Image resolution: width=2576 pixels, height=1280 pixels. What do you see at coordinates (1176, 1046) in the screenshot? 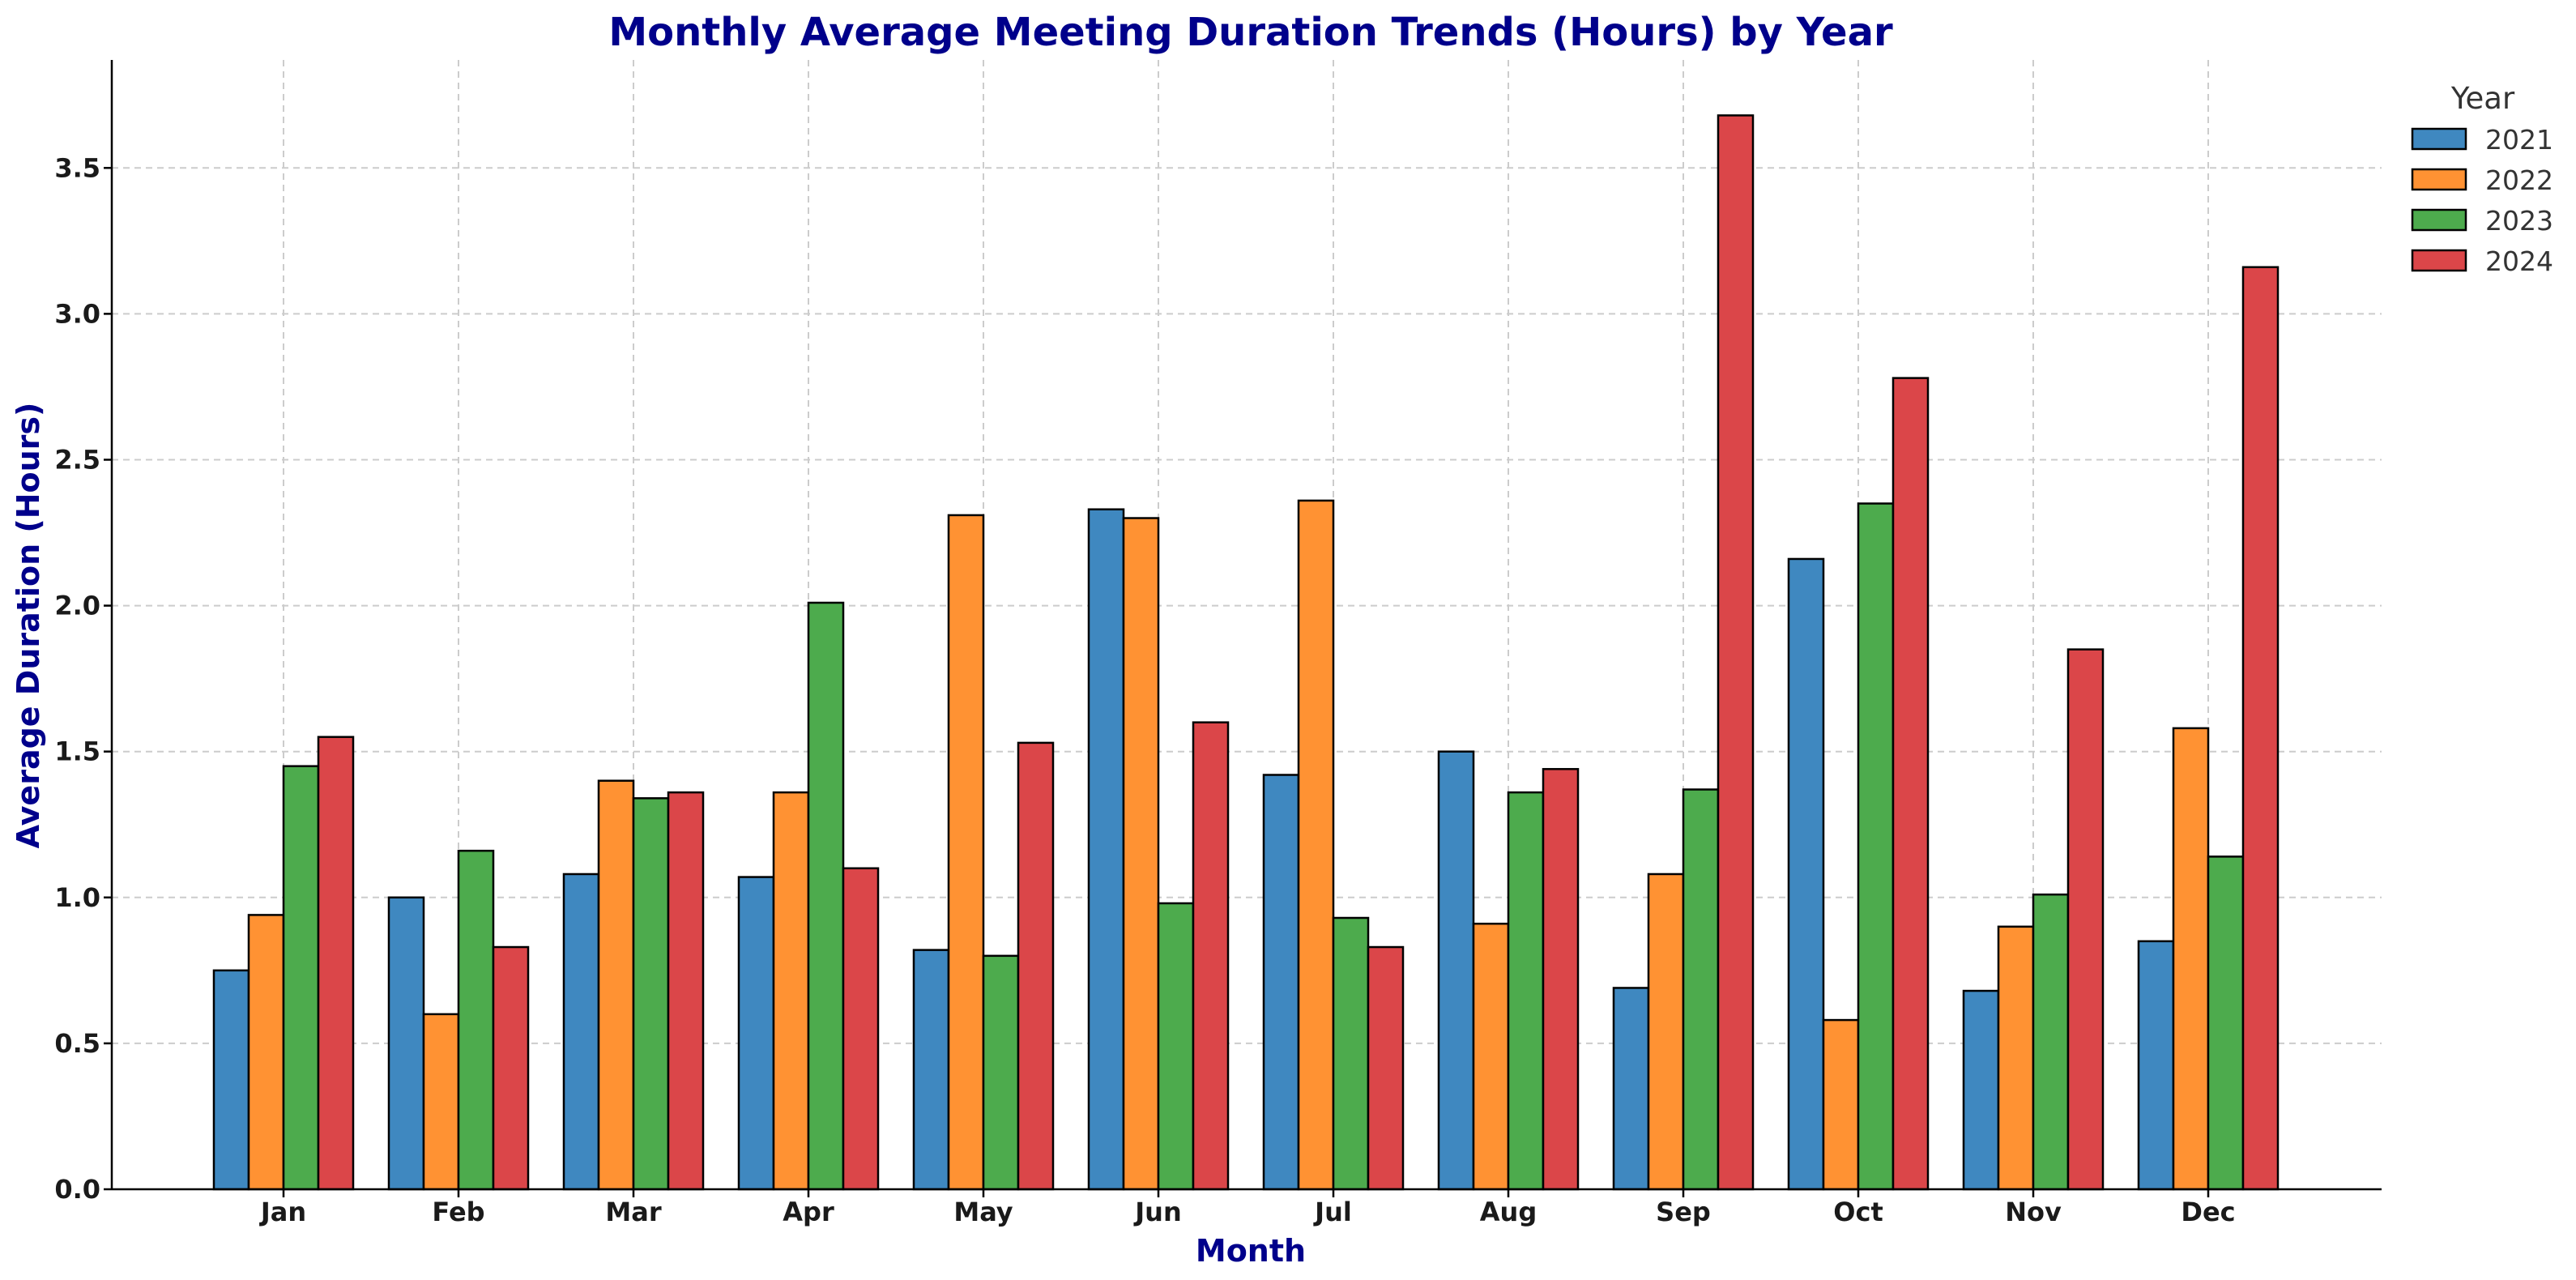
I see `bar-2023-jun` at bounding box center [1176, 1046].